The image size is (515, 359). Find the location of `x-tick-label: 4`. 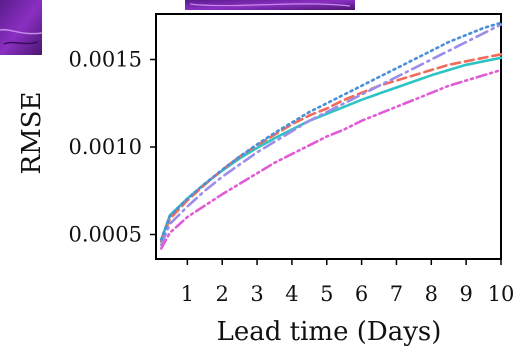

x-tick-label: 4 is located at coordinates (291, 294).